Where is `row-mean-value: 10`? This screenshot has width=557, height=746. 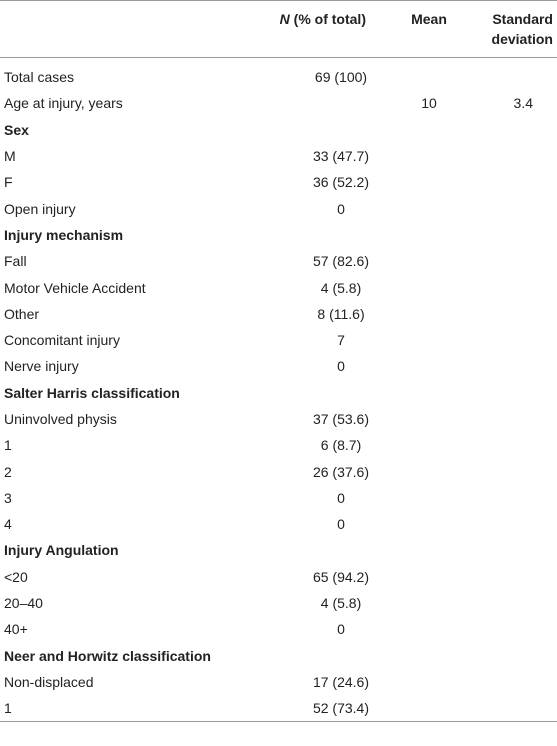 row-mean-value: 10 is located at coordinates (429, 103).